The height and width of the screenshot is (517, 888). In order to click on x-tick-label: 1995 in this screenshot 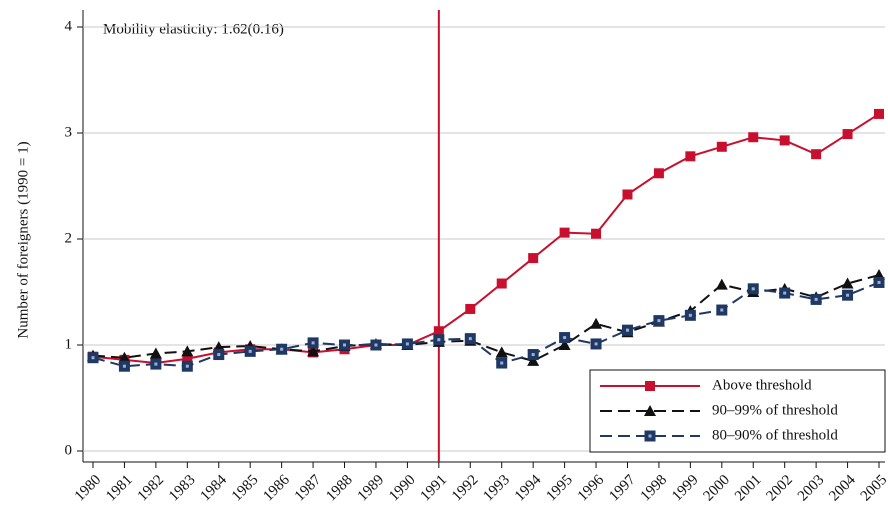, I will do `click(559, 488)`.